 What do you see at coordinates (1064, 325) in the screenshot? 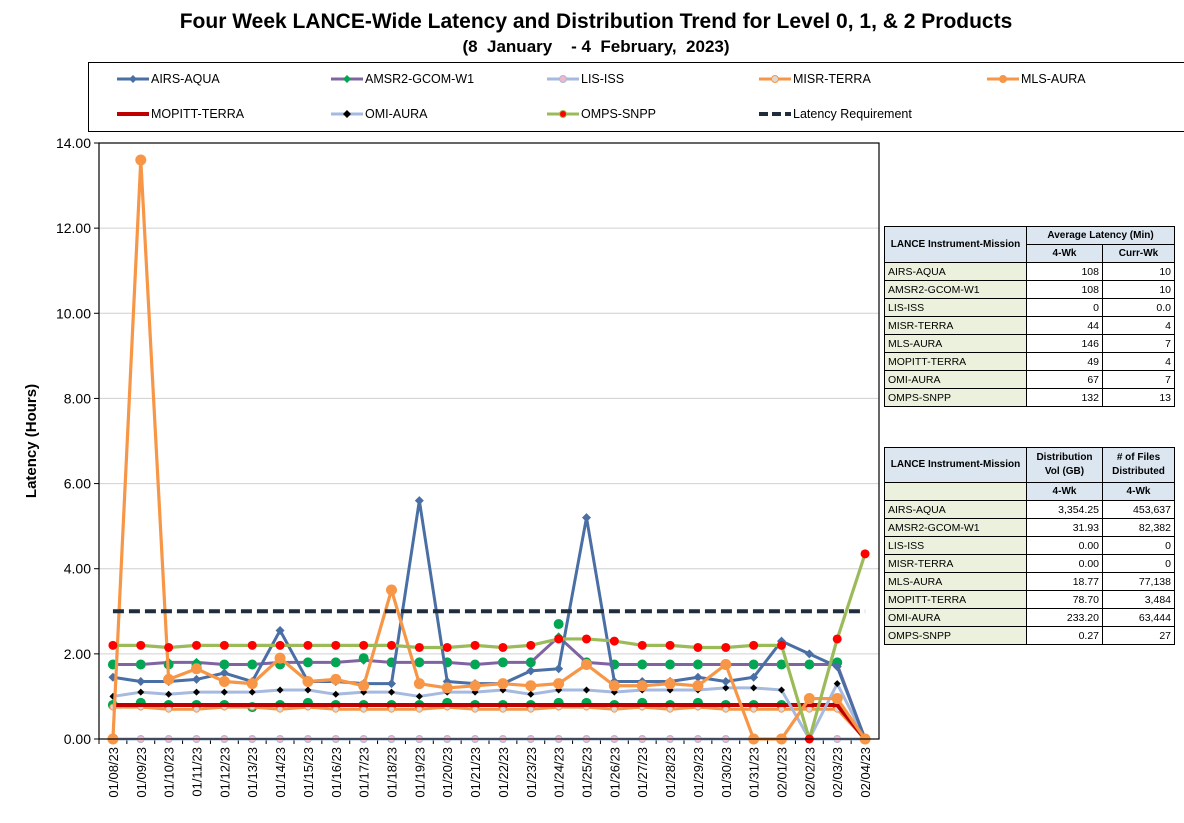
I see `latency-cell-wk4: 44` at bounding box center [1064, 325].